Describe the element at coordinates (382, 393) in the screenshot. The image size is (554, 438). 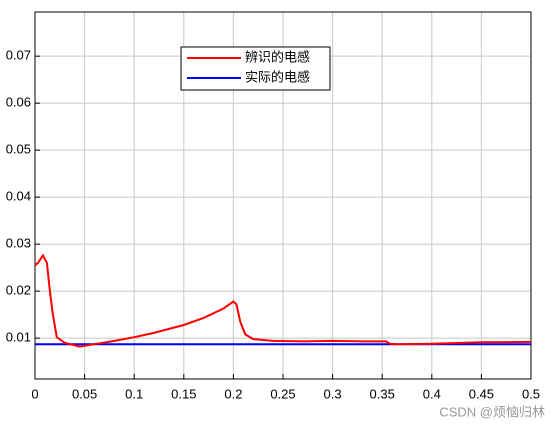
I see `x-tick-label: 0.35` at that location.